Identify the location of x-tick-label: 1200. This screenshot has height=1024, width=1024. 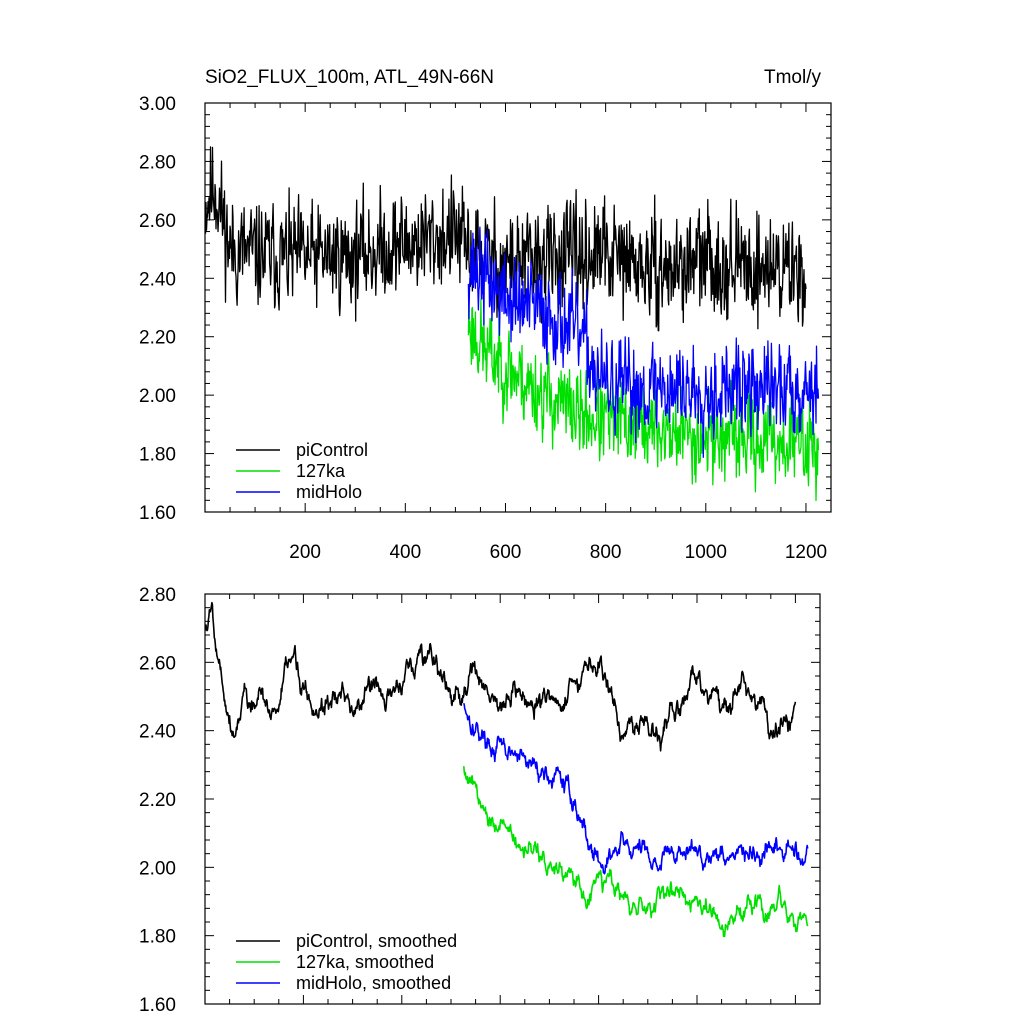
(806, 552).